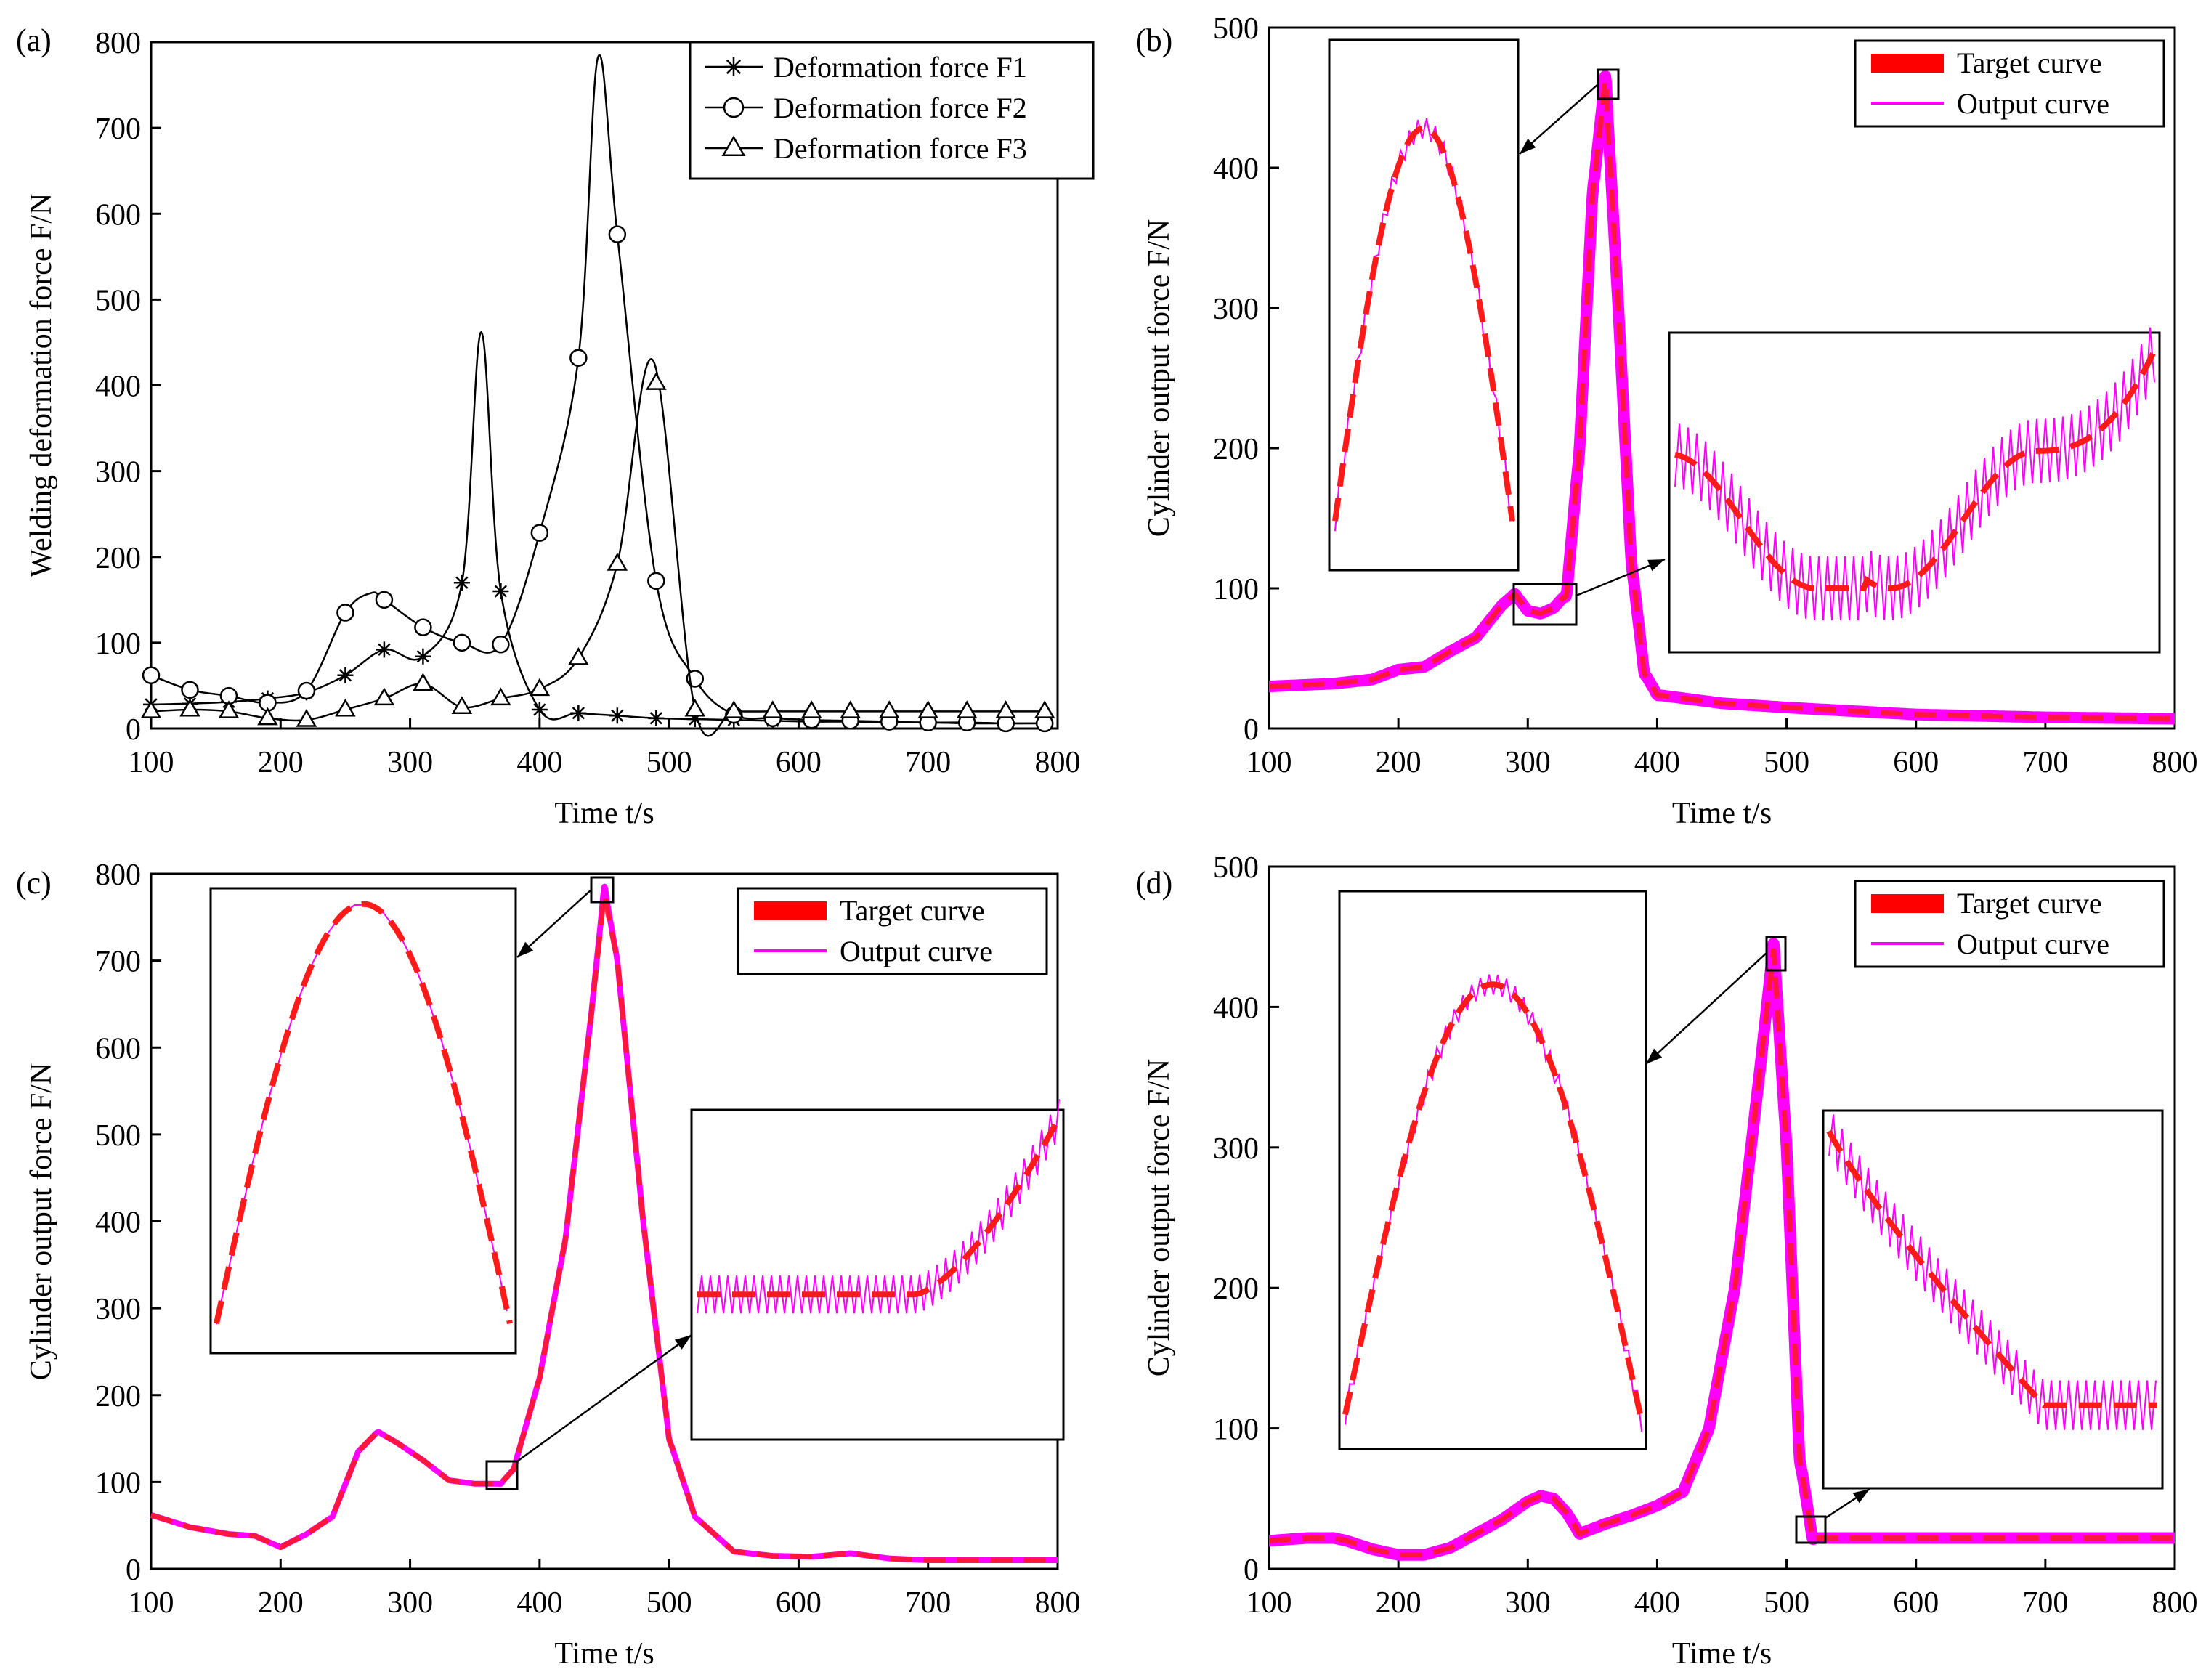  I want to click on legend-entry: Deformation force F1, so click(900, 67).